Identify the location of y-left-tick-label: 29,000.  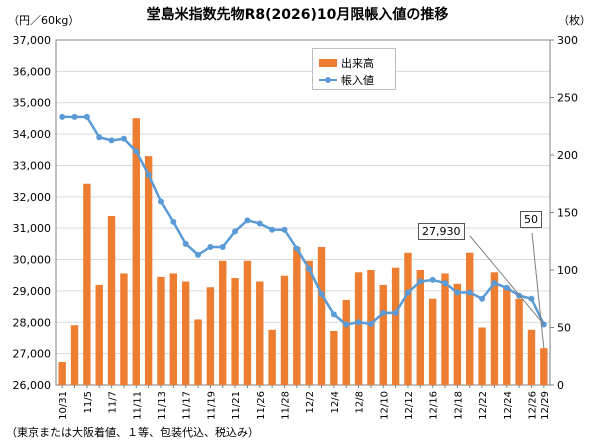
(32, 291).